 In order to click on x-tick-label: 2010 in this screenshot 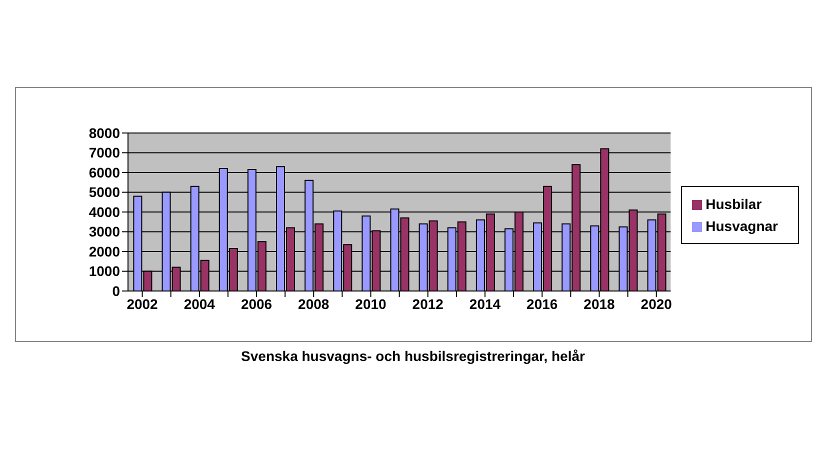, I will do `click(371, 304)`.